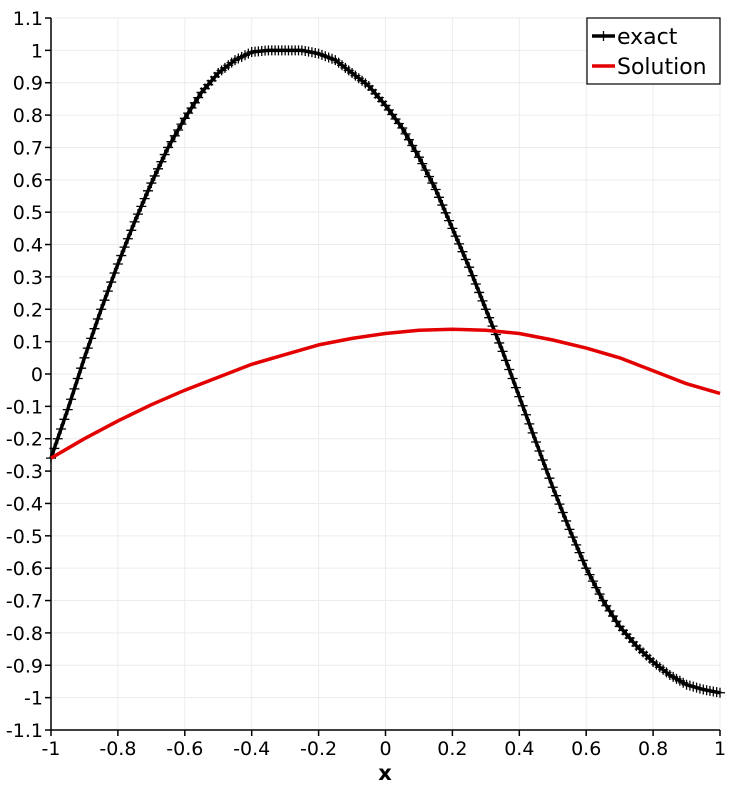  What do you see at coordinates (51, 749) in the screenshot?
I see `x-tick-label: -1` at bounding box center [51, 749].